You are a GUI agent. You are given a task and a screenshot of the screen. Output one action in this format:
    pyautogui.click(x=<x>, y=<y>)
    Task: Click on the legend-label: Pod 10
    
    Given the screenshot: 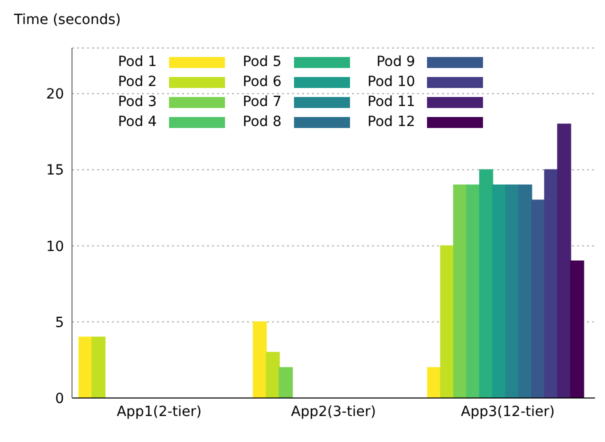 What is the action you would take?
    pyautogui.click(x=392, y=82)
    